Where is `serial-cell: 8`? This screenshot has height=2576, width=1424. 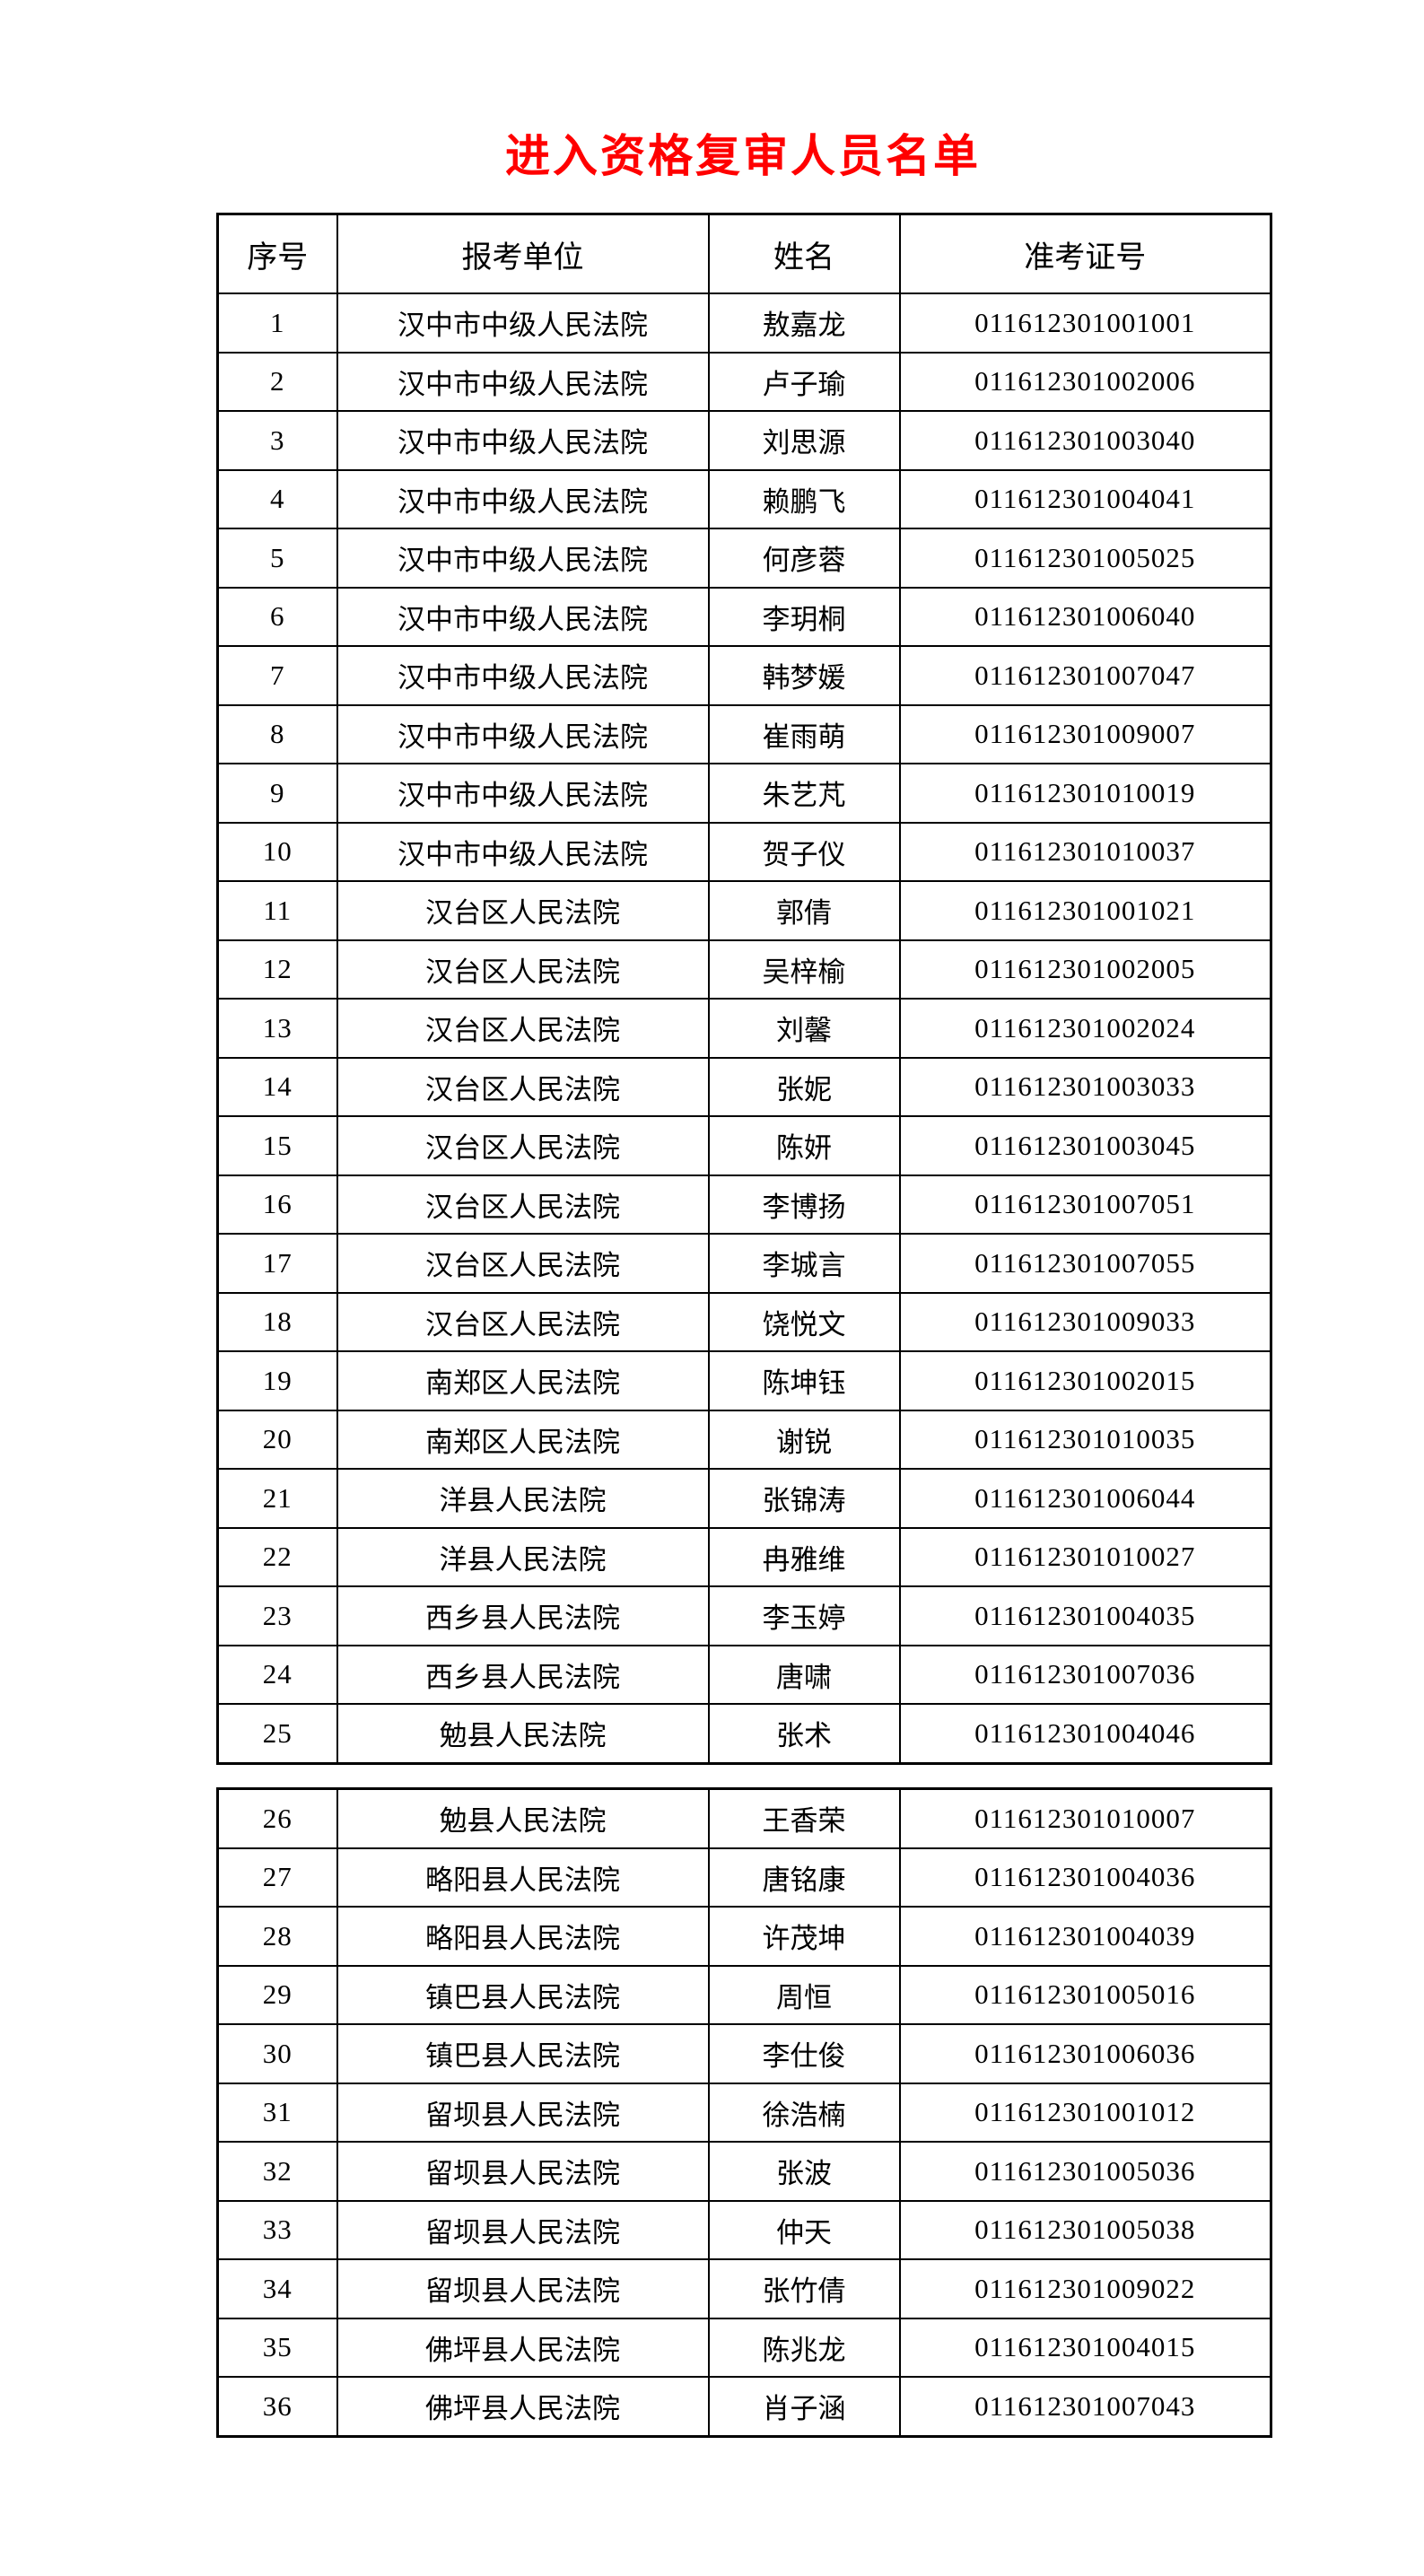 serial-cell: 8 is located at coordinates (277, 734).